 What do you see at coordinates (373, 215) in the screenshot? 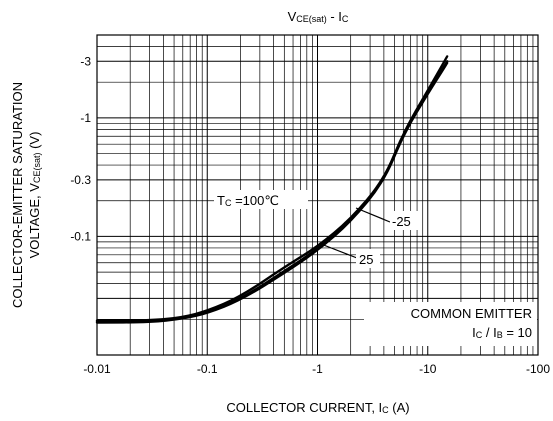
I see `leader-m25` at bounding box center [373, 215].